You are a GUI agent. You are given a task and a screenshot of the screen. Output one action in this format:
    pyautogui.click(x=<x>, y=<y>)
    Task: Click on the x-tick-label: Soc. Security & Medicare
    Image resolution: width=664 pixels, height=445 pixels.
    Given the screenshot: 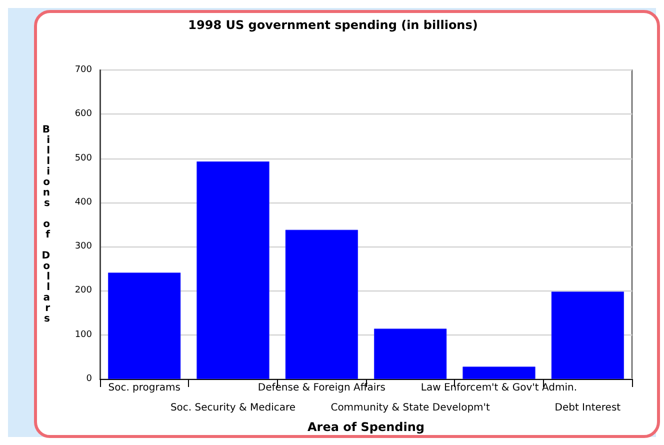 What is the action you would take?
    pyautogui.click(x=233, y=408)
    